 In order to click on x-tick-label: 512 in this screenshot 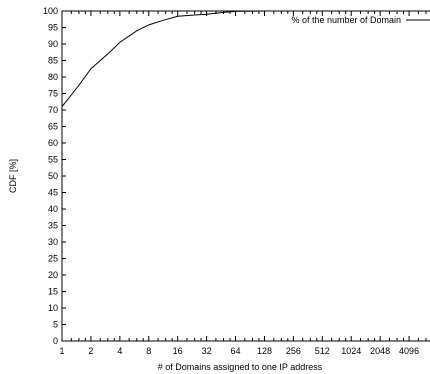, I will do `click(322, 351)`.